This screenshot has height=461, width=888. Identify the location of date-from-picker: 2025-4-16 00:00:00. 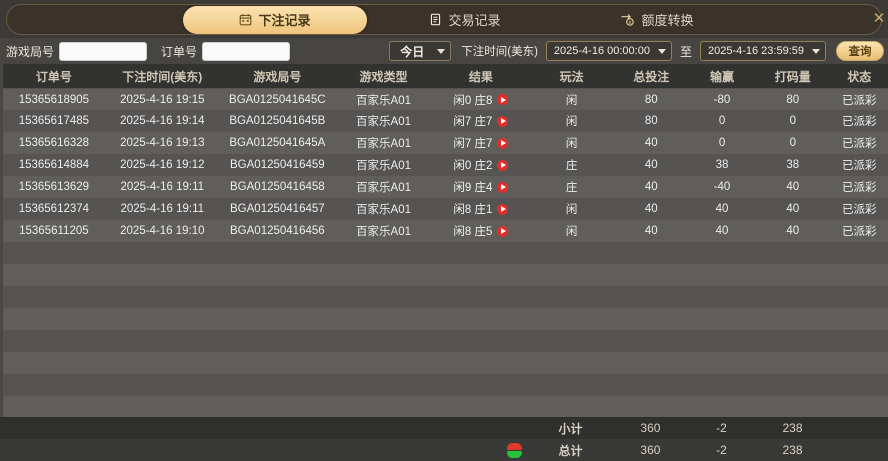
(608, 51).